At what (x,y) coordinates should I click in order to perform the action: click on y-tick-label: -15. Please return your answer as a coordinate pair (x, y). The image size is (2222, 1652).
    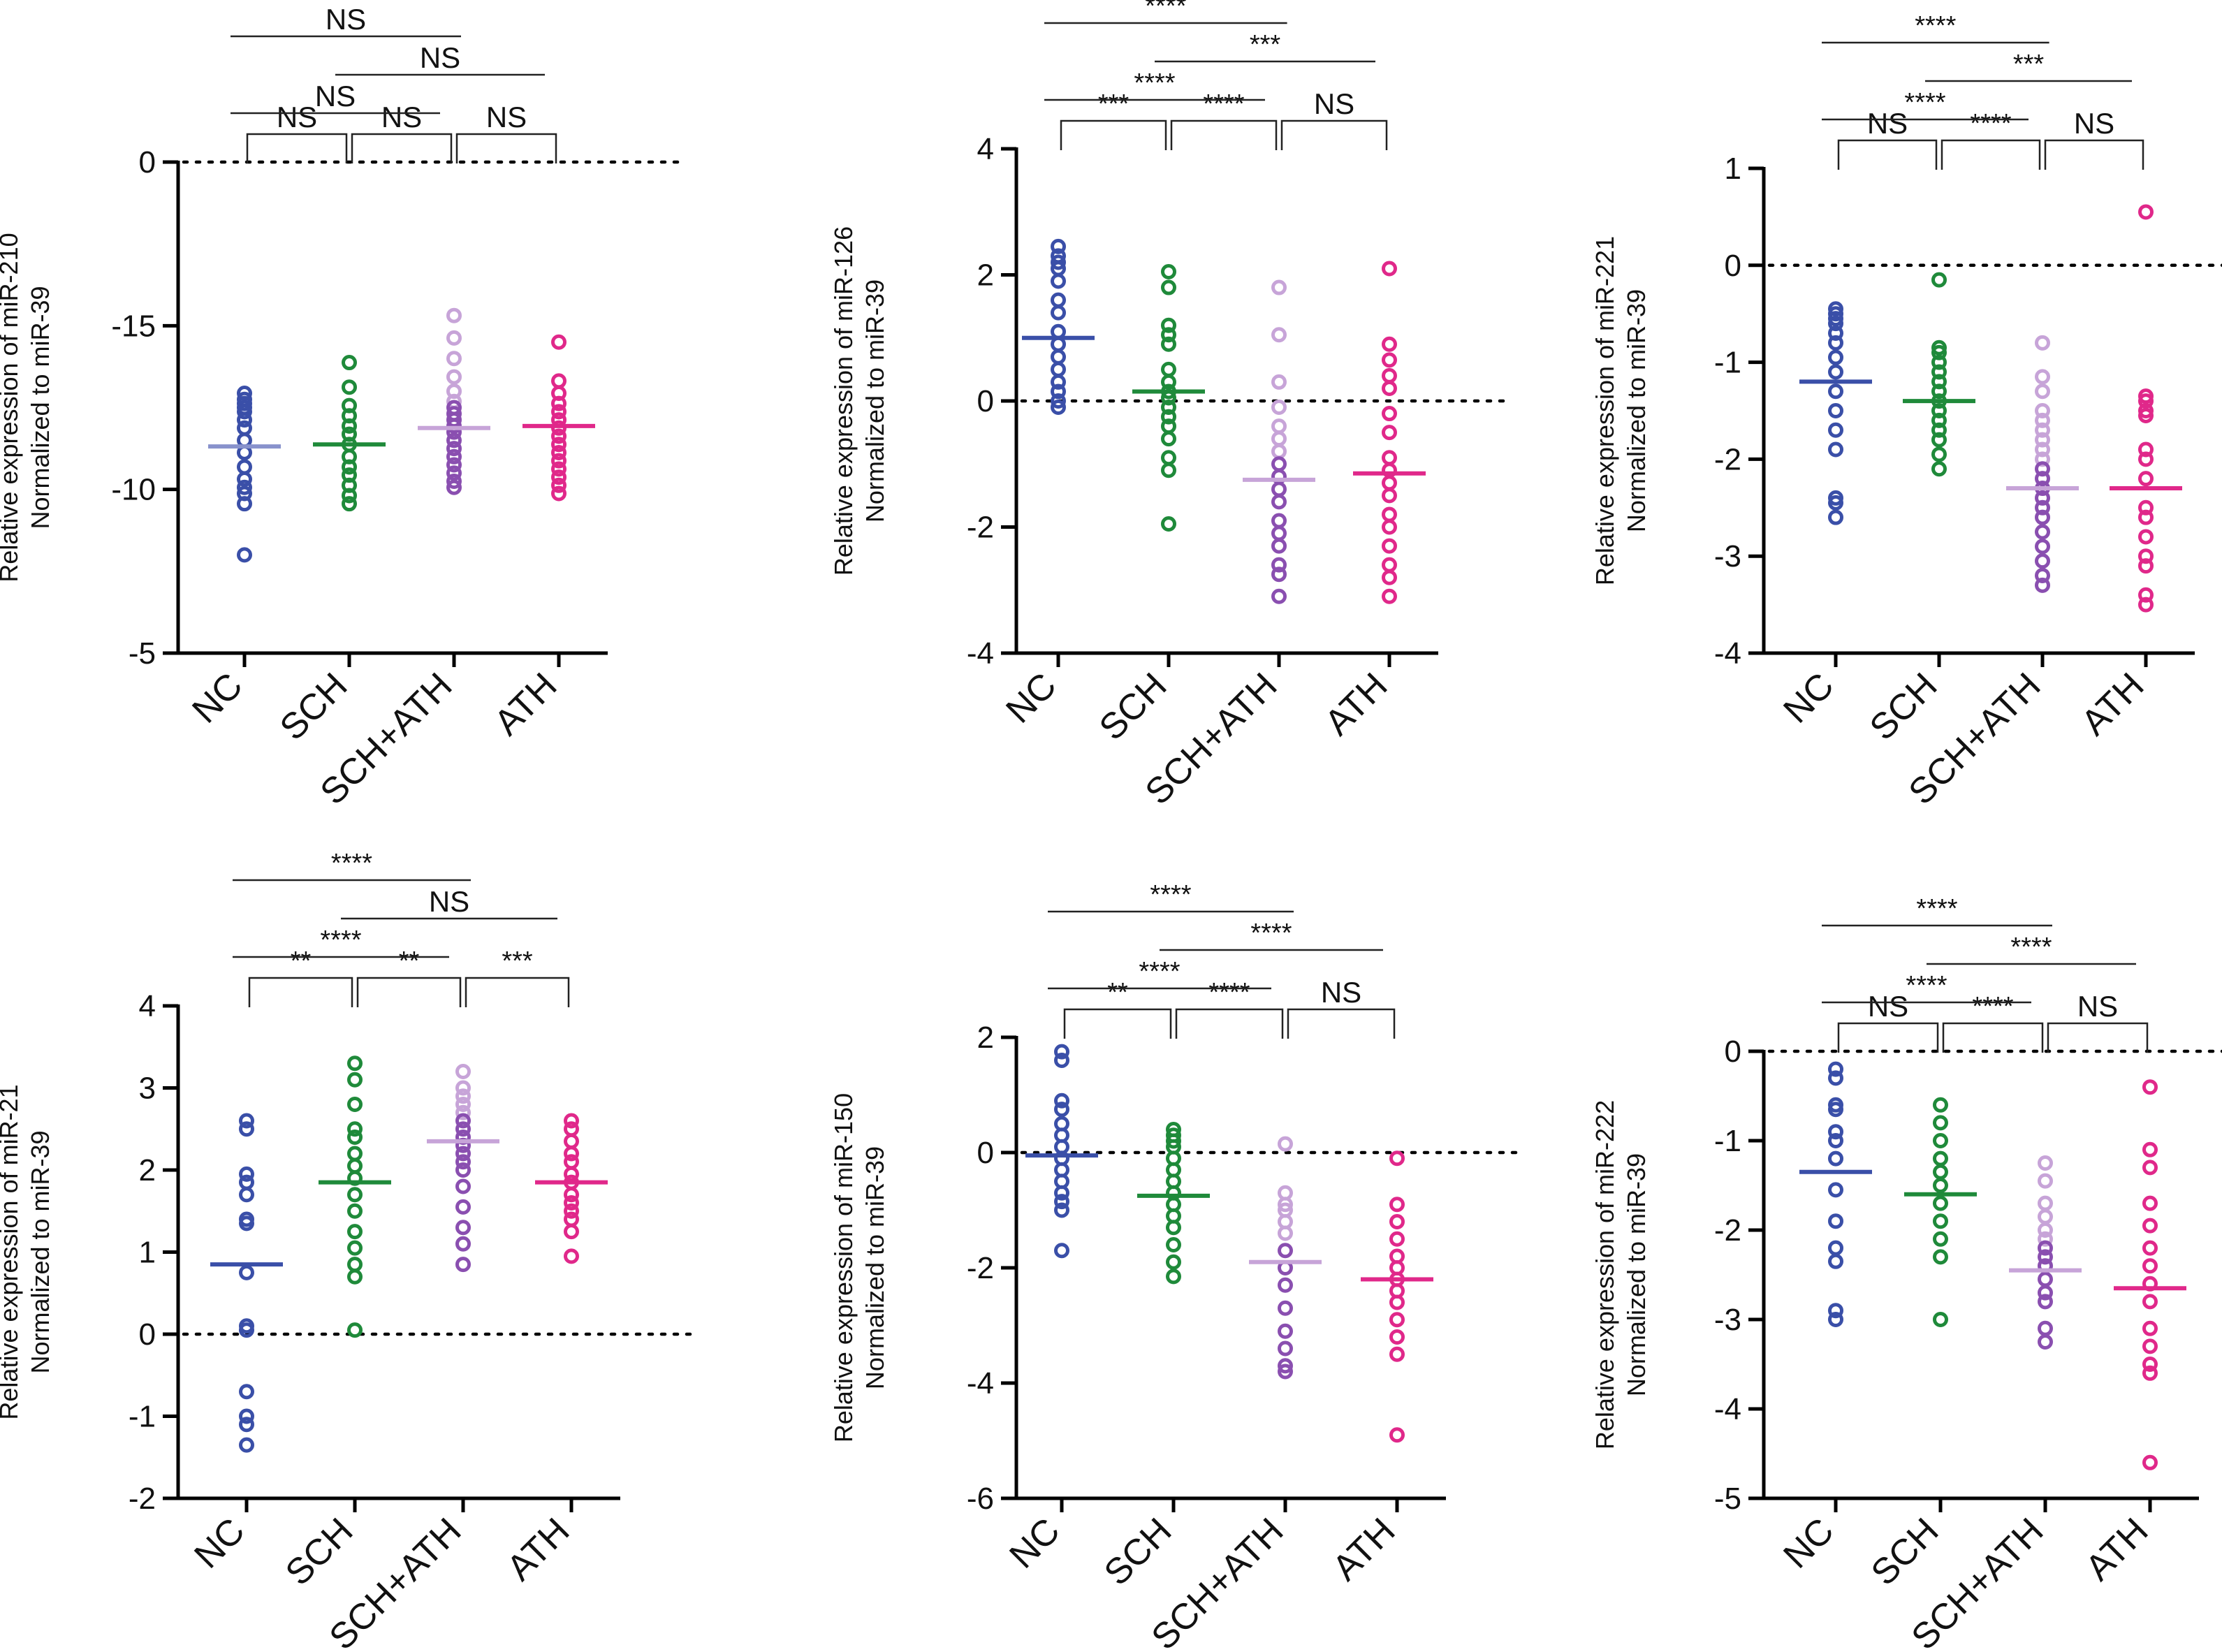
    Looking at the image, I should click on (133, 326).